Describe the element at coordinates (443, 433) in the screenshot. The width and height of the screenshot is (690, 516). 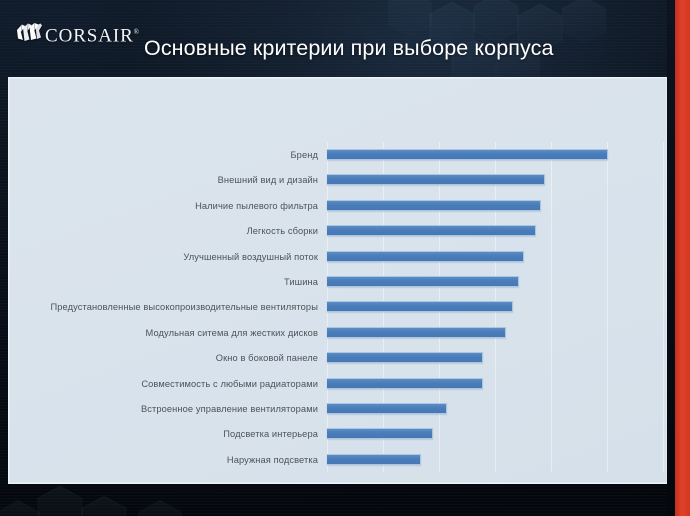
I see `bar-row: Подсветка интерьера` at that location.